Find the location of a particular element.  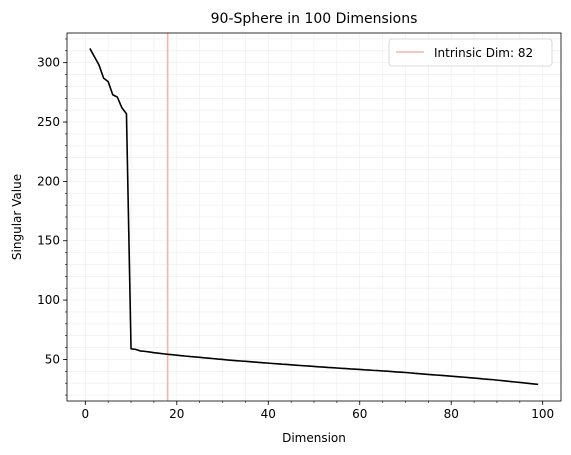

y-tick-label: 300 is located at coordinates (48, 63).